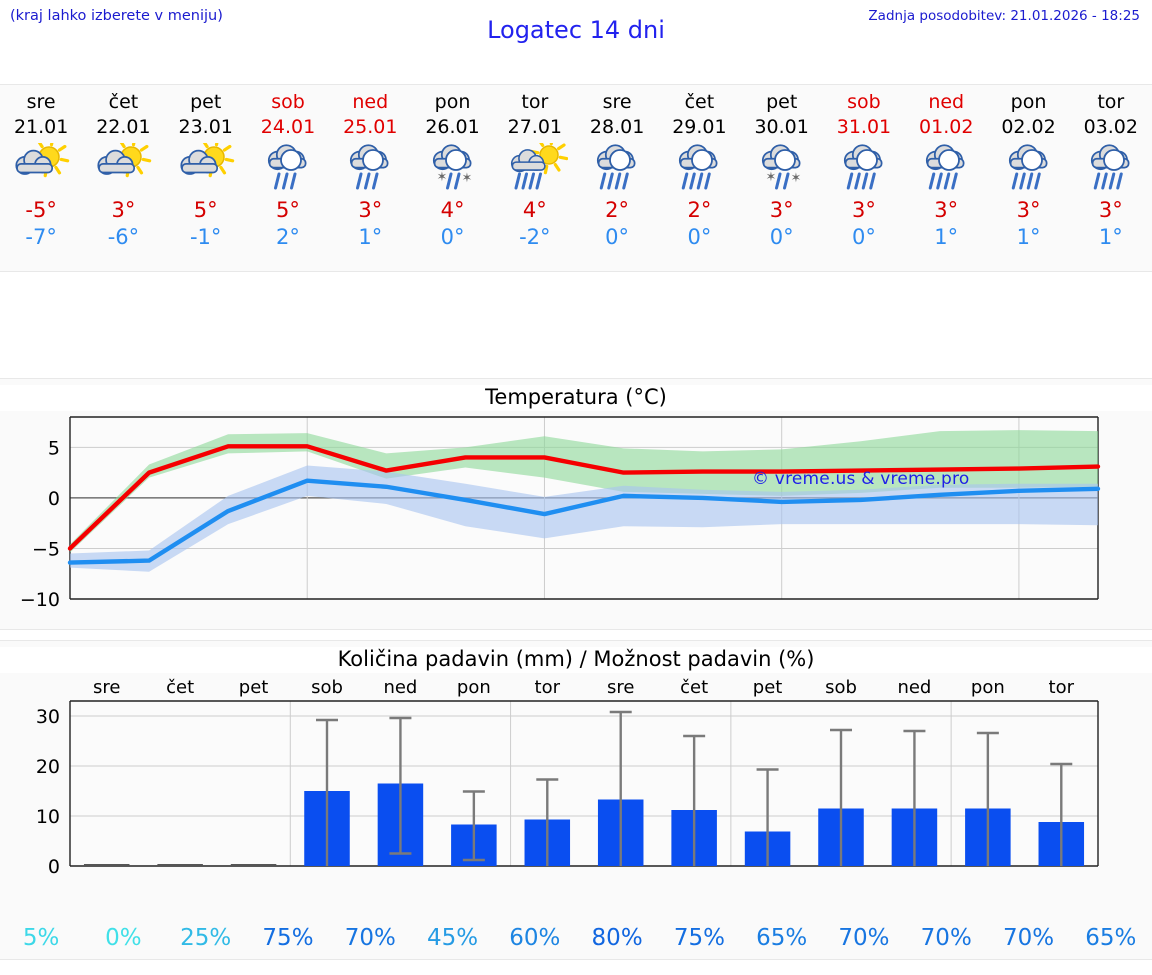 This screenshot has width=1152, height=975. I want to click on day-min-temperature: -2°, so click(535, 237).